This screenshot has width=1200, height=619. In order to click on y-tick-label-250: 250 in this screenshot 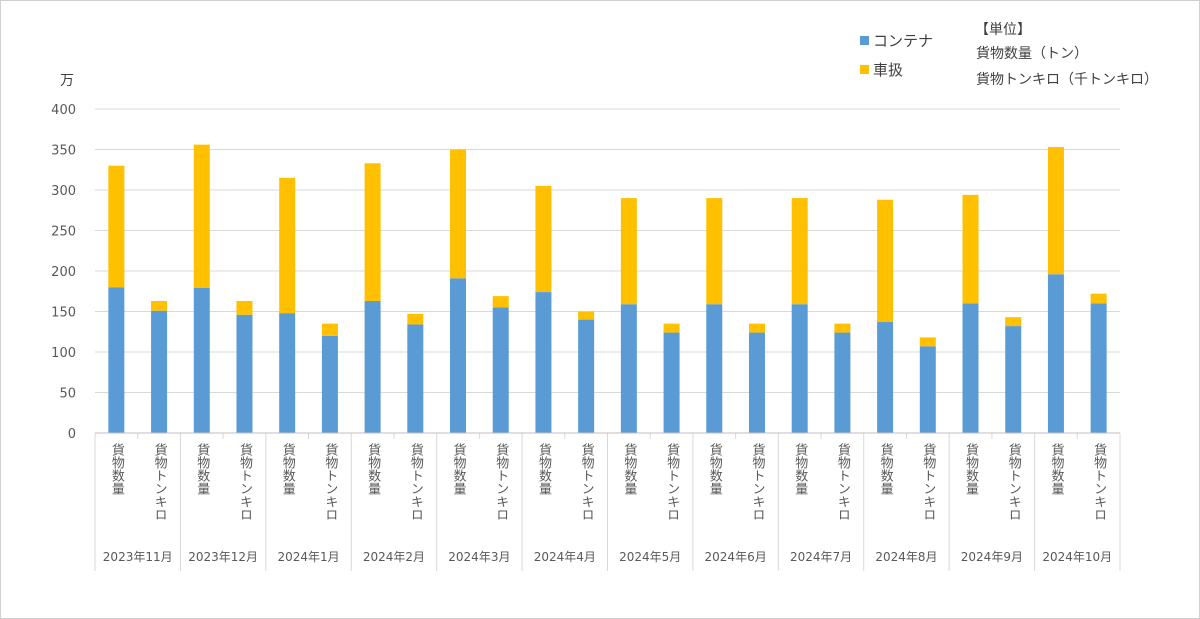, I will do `click(63, 232)`.